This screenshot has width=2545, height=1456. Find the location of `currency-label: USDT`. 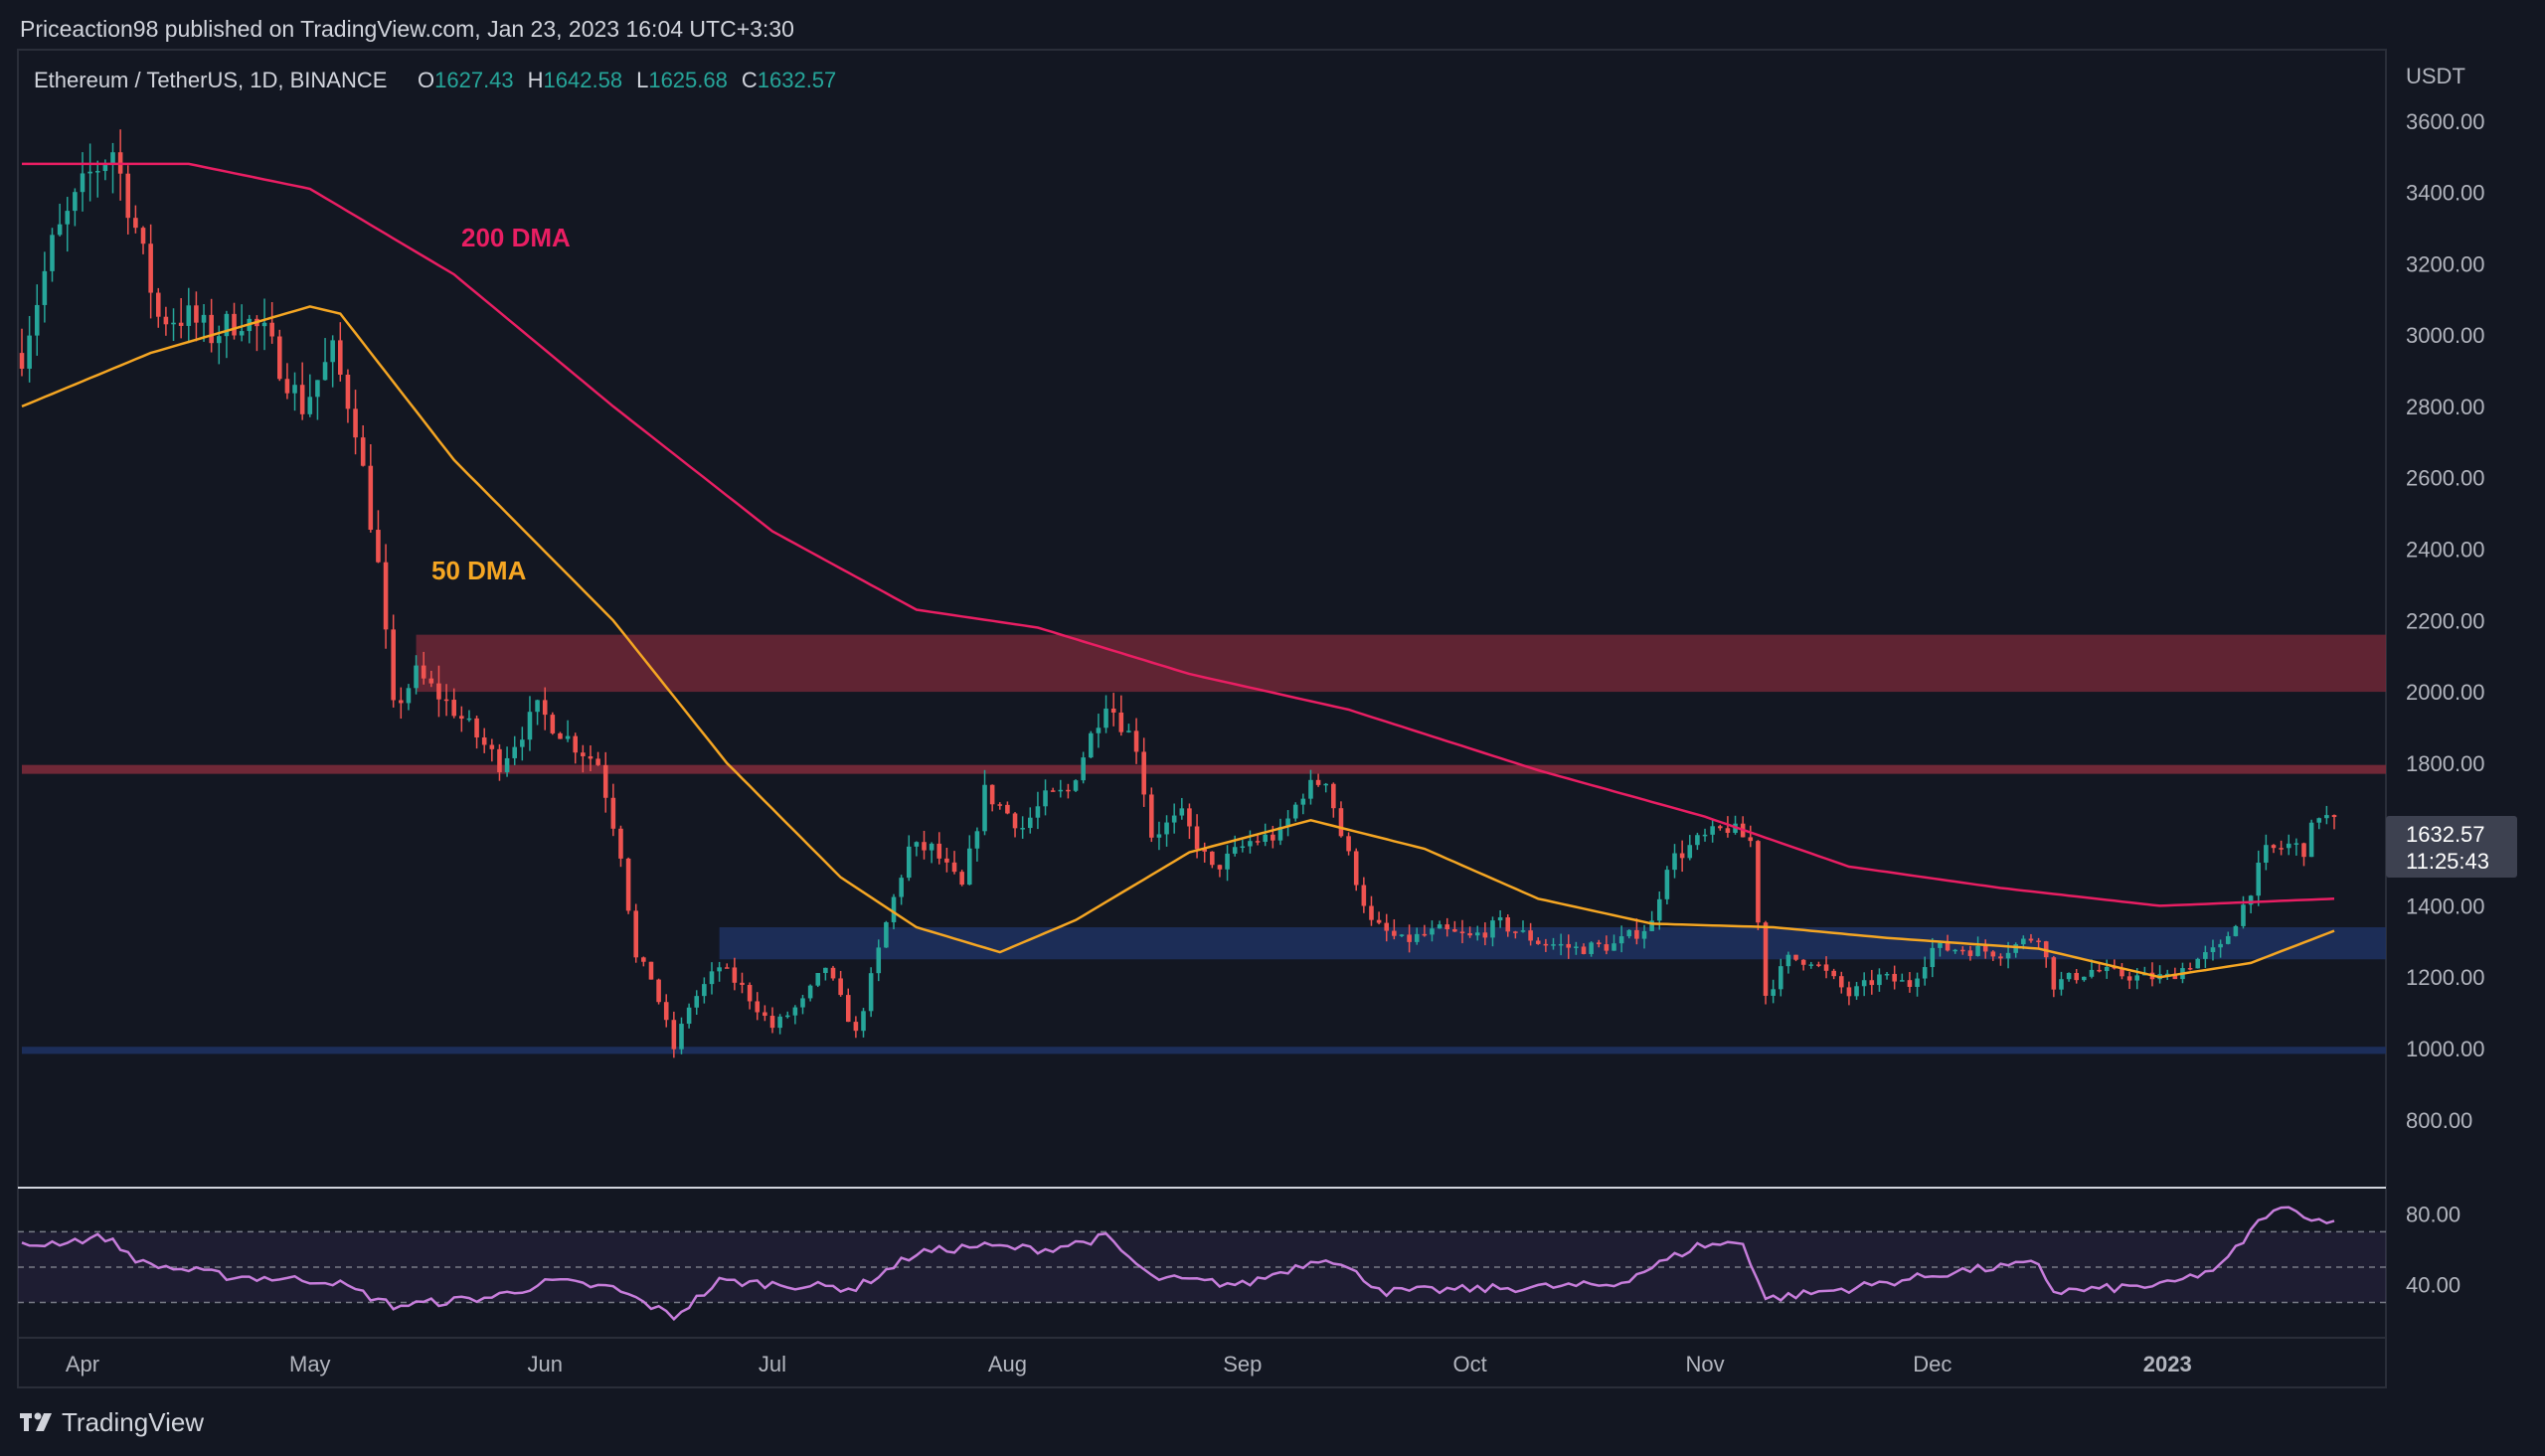

currency-label: USDT is located at coordinates (2435, 76).